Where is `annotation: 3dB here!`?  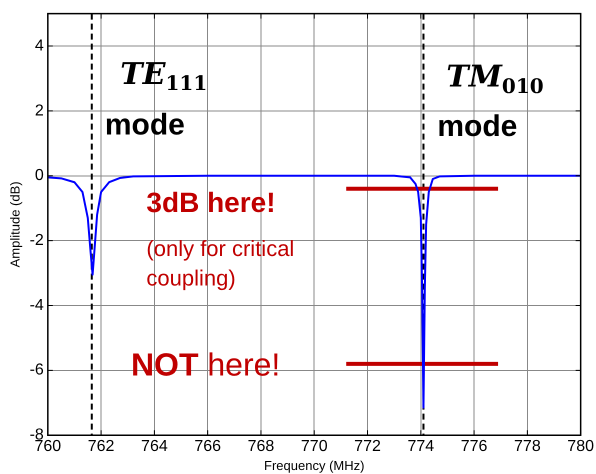 annotation: 3dB here! is located at coordinates (211, 202).